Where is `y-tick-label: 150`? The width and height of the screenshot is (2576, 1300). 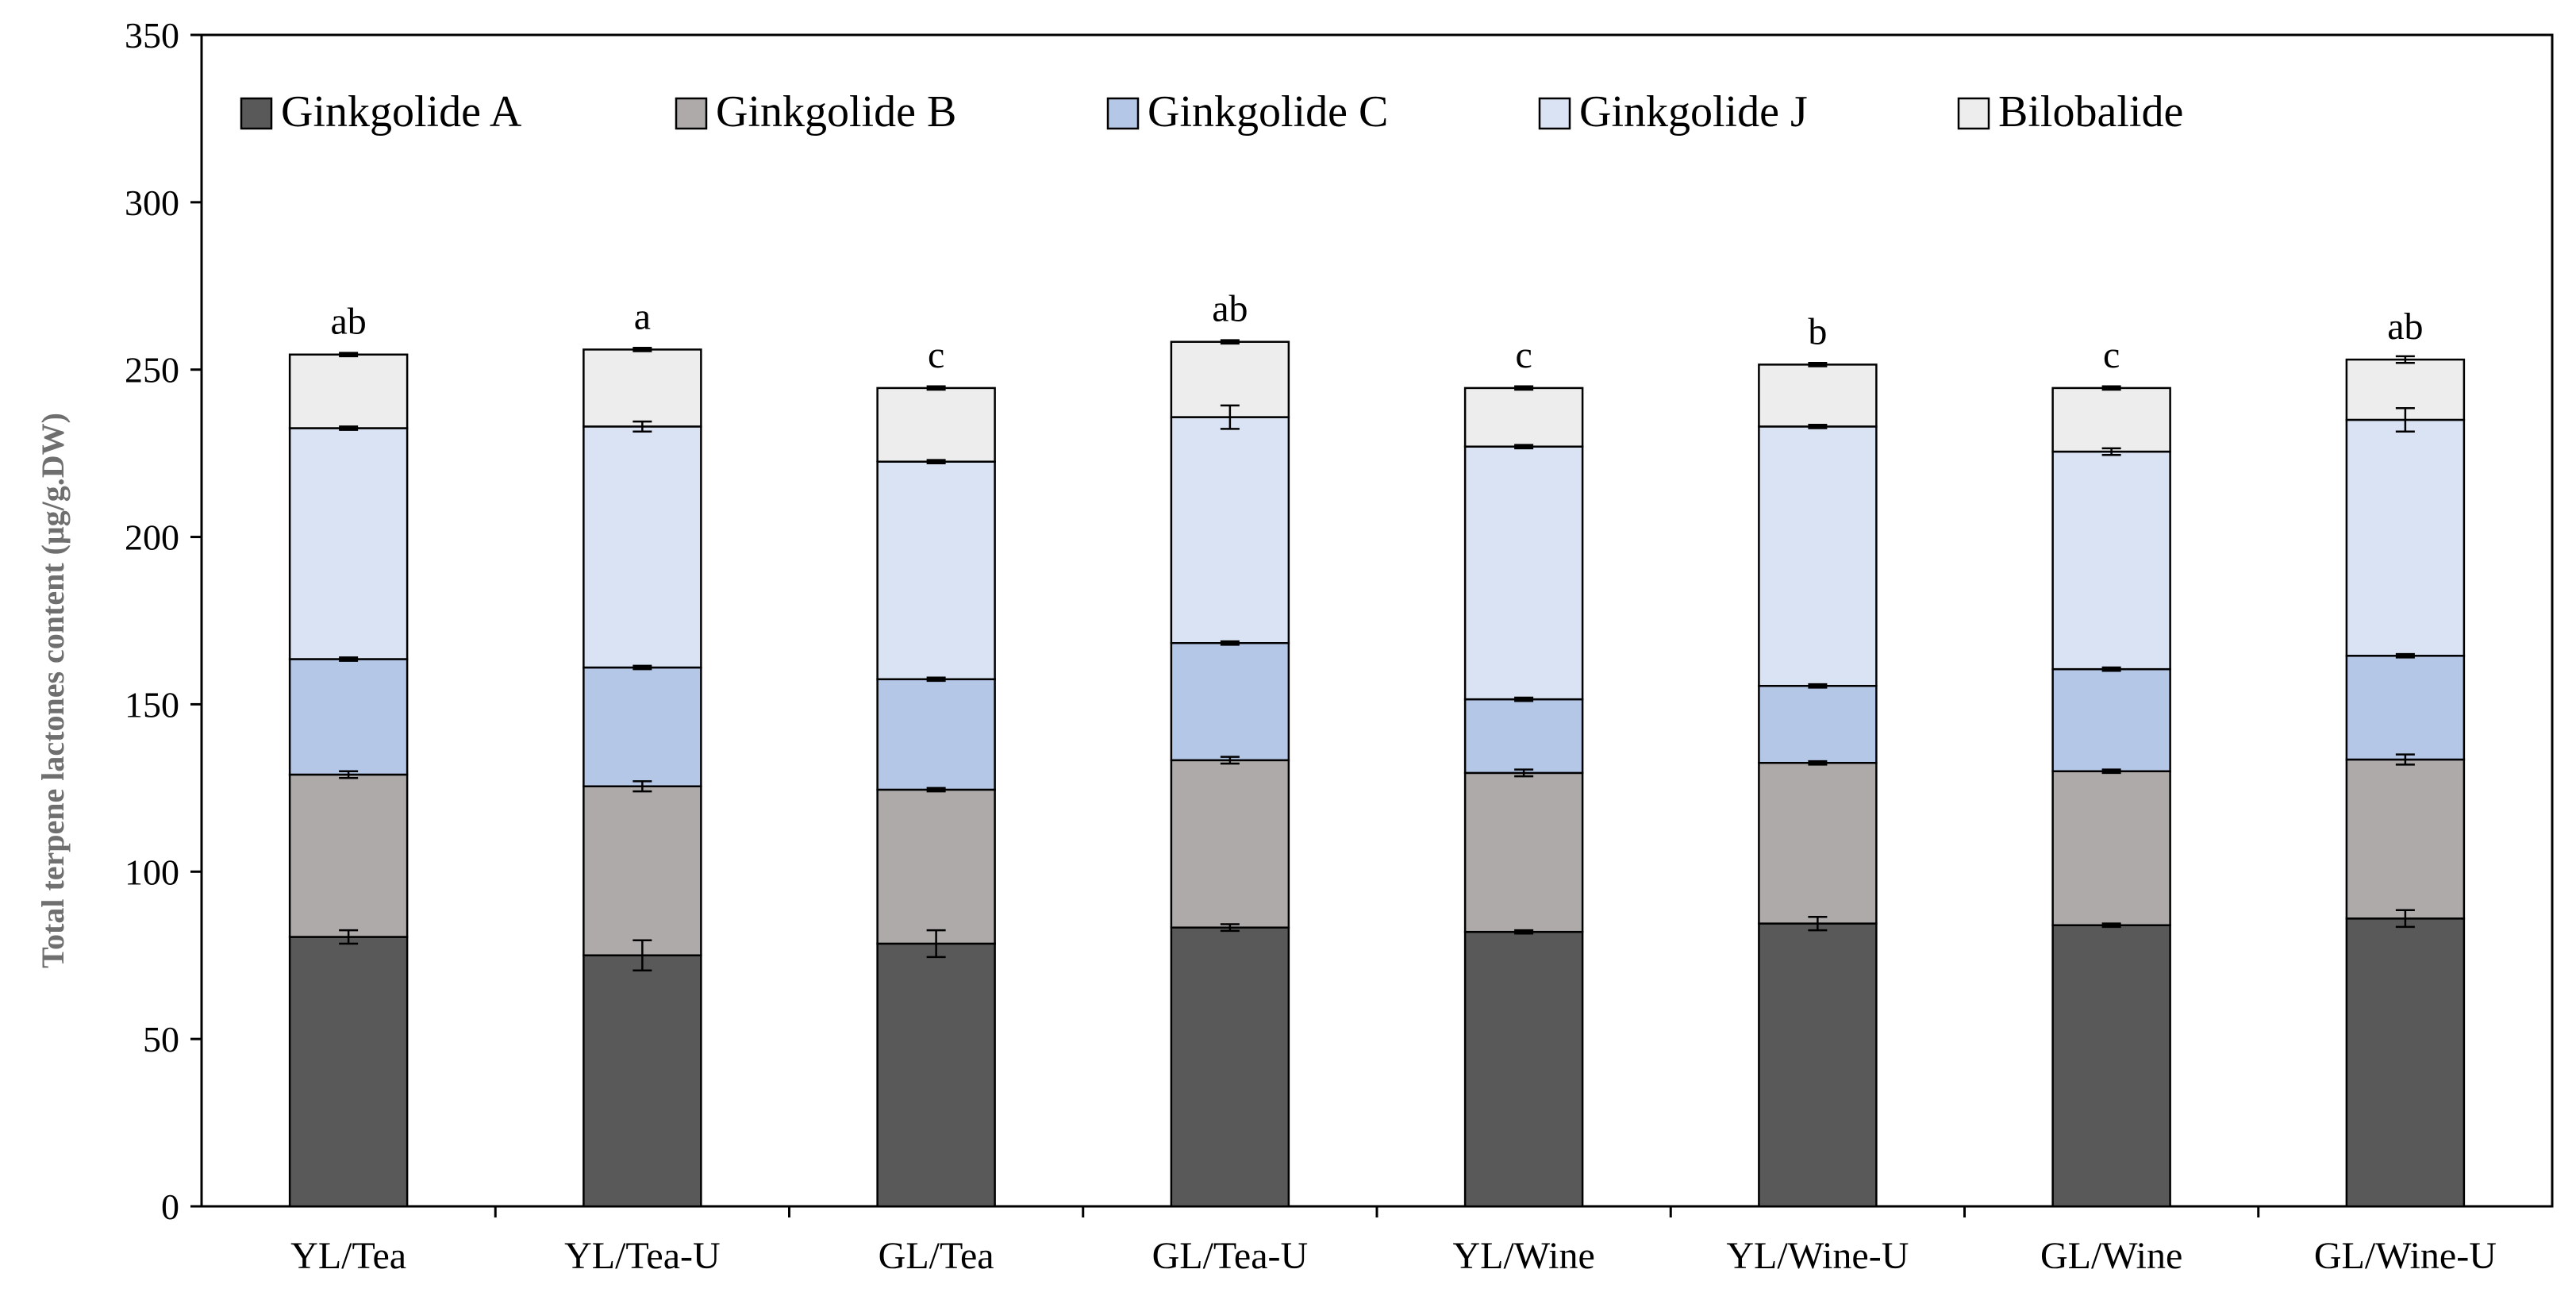
y-tick-label: 150 is located at coordinates (152, 704).